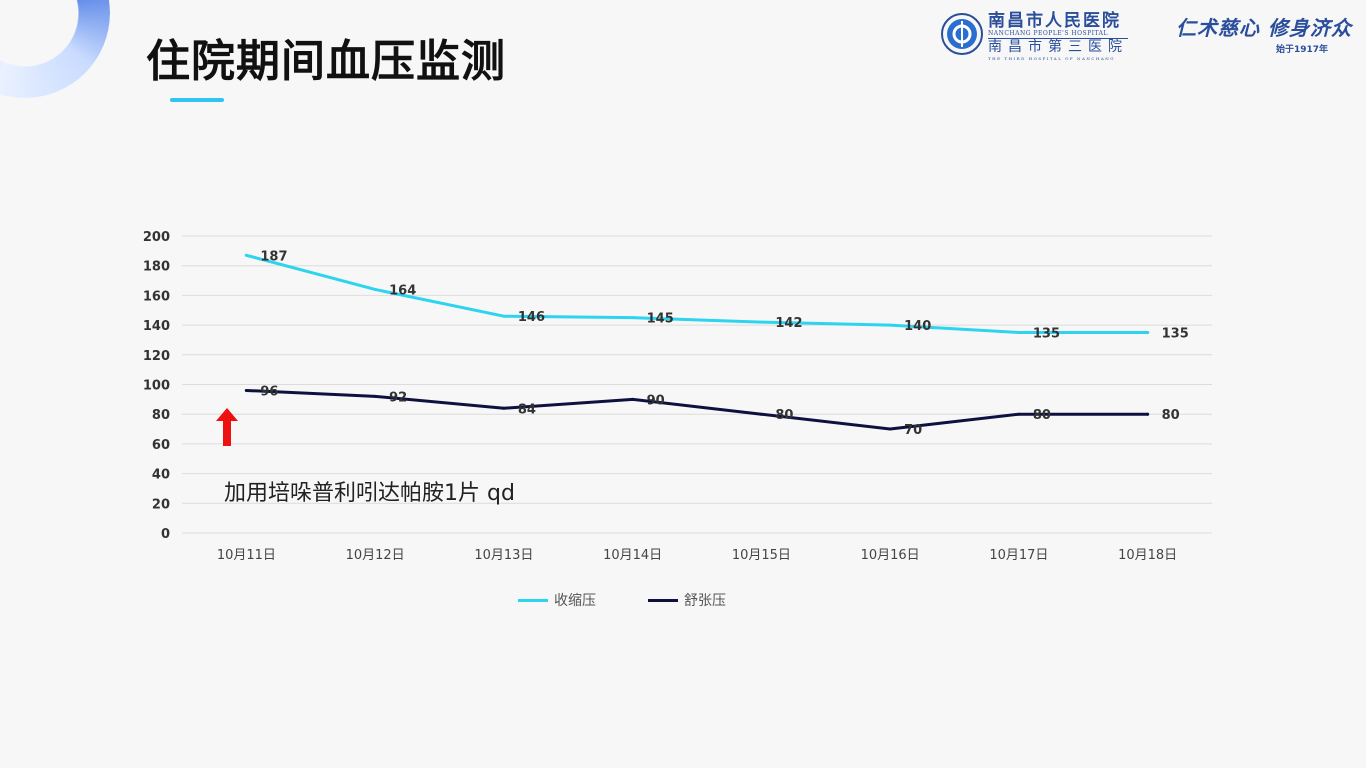  Describe the element at coordinates (165, 534) in the screenshot. I see `y-tick-label: 0` at that location.